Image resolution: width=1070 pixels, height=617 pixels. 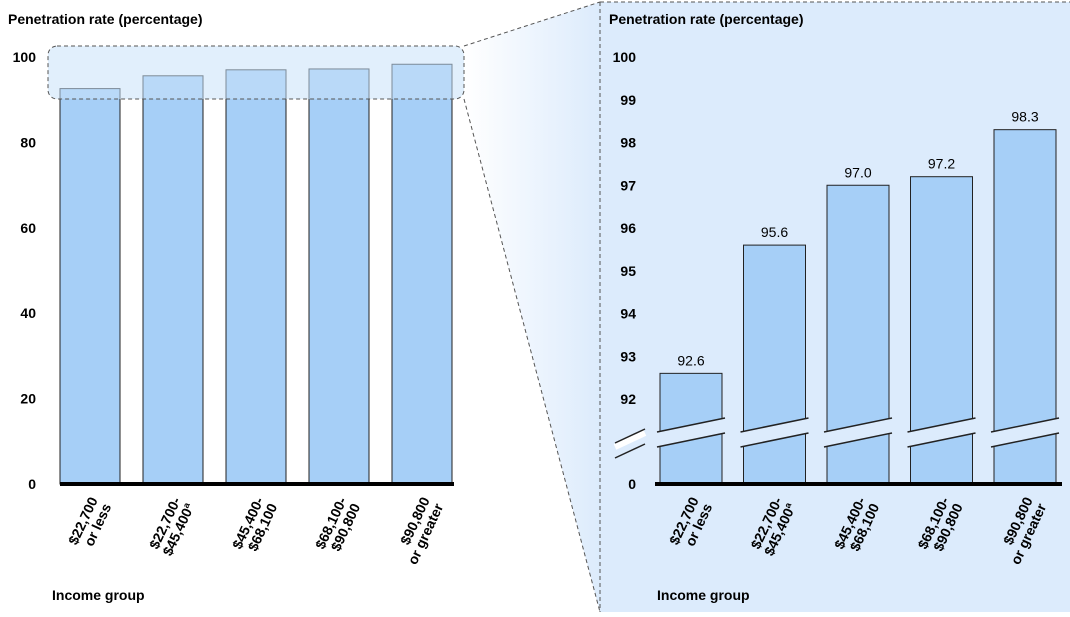 I want to click on right-bar, so click(x=774, y=364).